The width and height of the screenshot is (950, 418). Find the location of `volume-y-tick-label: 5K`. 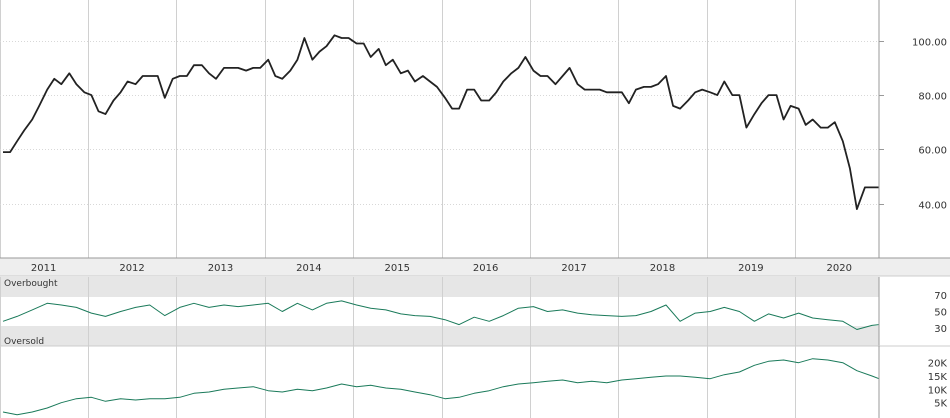

volume-y-tick-label: 5K is located at coordinates (940, 404).